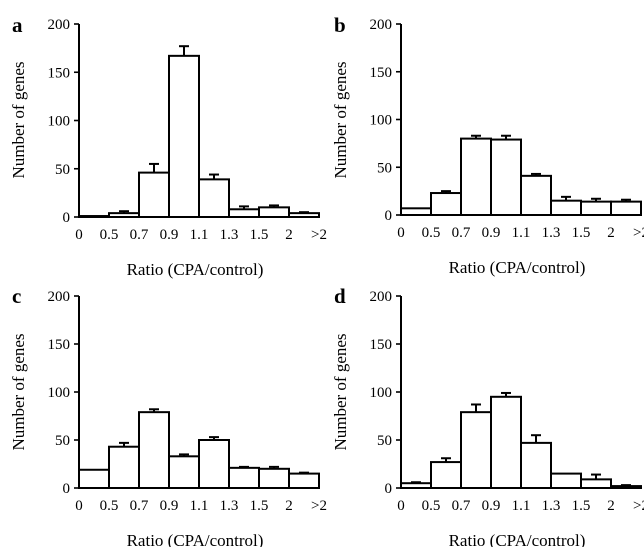  What do you see at coordinates (16, 296) in the screenshot?
I see `panel-letter: c` at bounding box center [16, 296].